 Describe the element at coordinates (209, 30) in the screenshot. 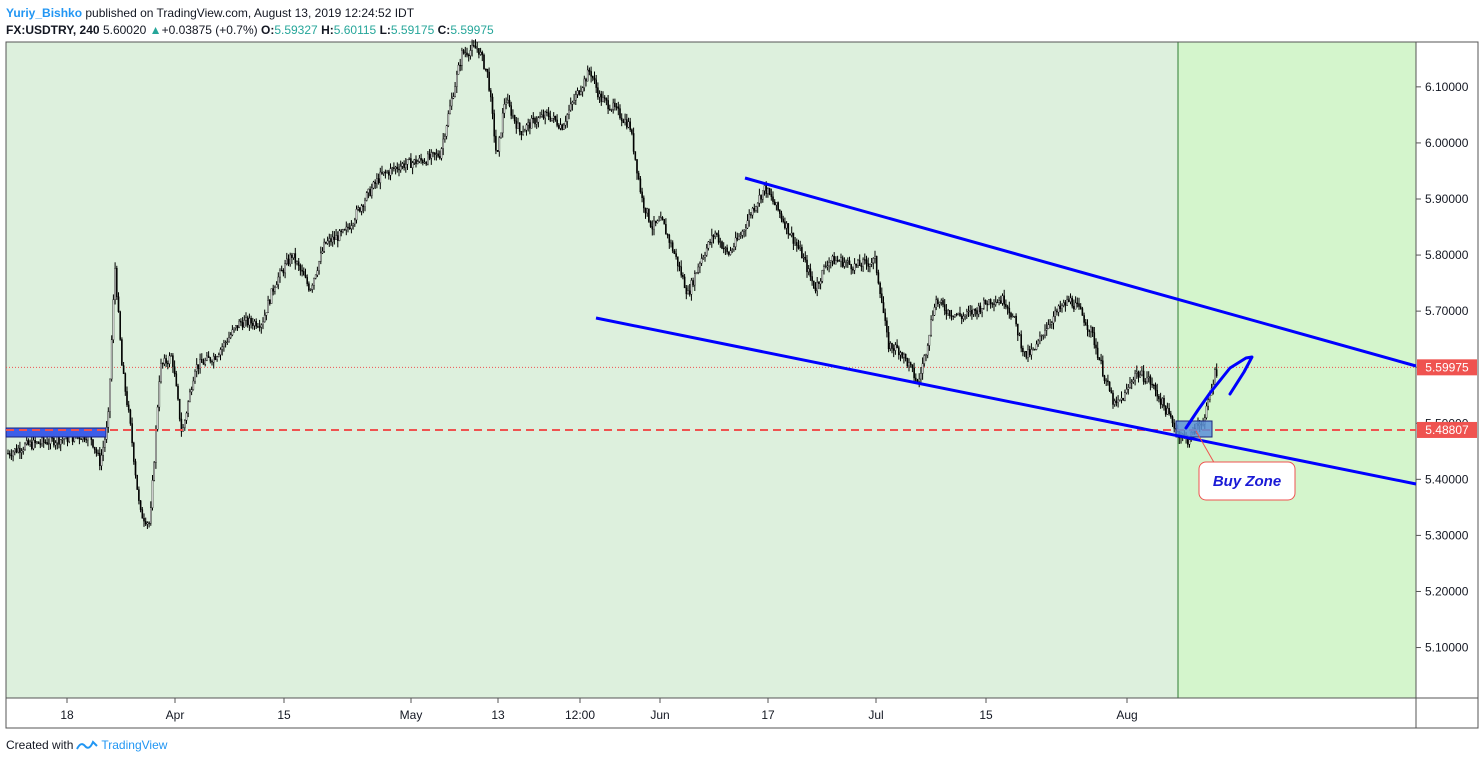

I see `price-change: +0.03875 (+0.7%)` at that location.